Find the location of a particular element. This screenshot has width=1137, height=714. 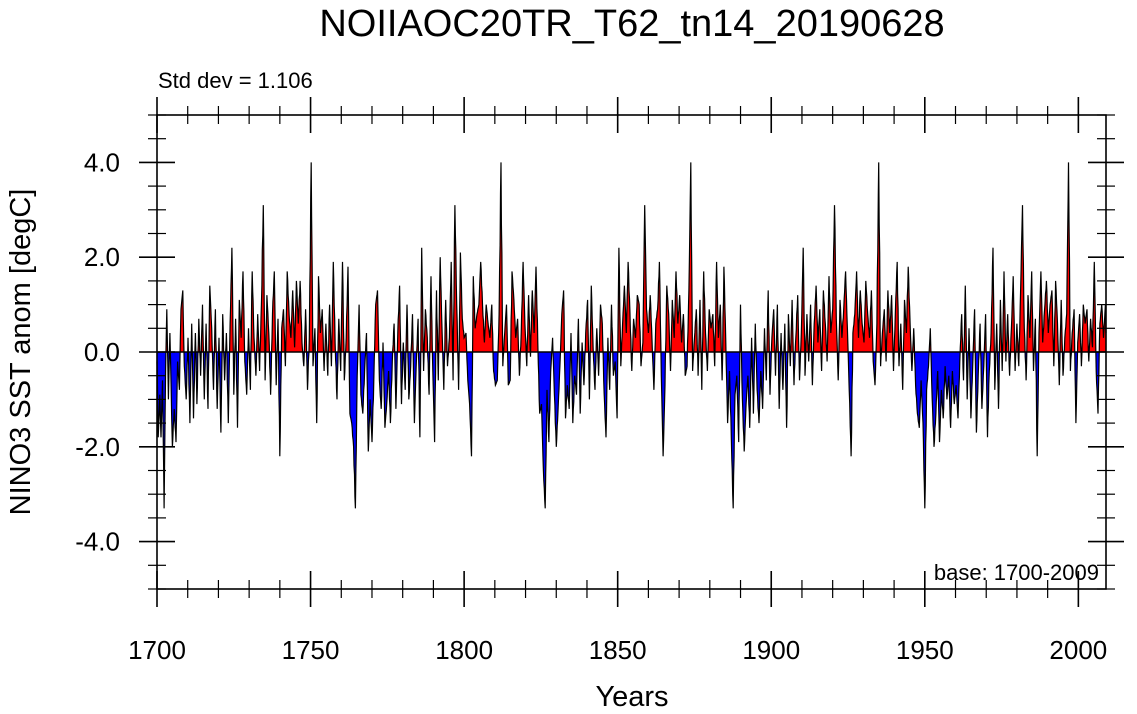

x-tick-label: 1800 is located at coordinates (464, 650).